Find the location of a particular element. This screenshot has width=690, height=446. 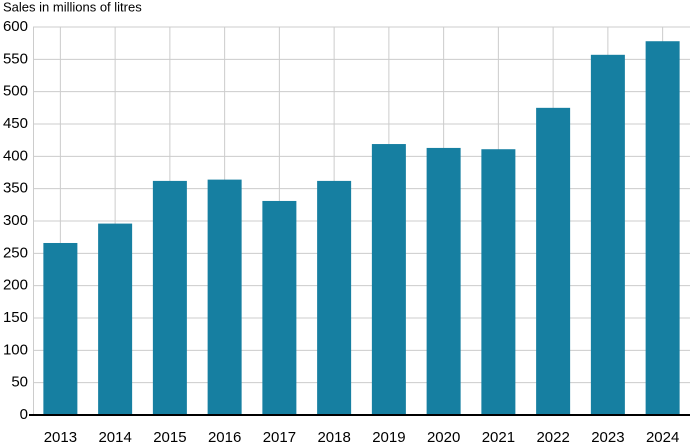

x-tick-label: 2019 is located at coordinates (388, 437).